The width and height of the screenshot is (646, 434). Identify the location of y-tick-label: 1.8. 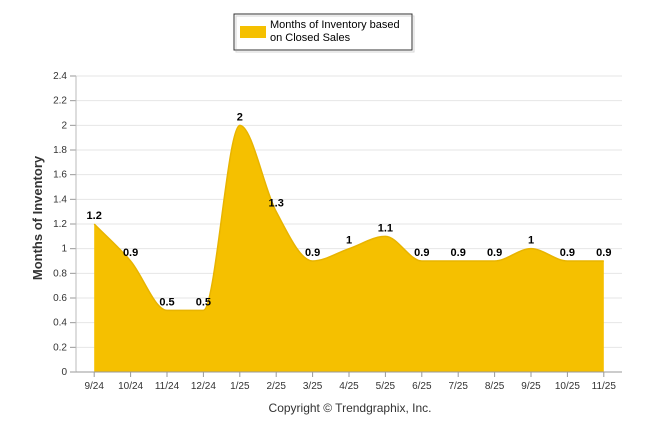
(60, 150).